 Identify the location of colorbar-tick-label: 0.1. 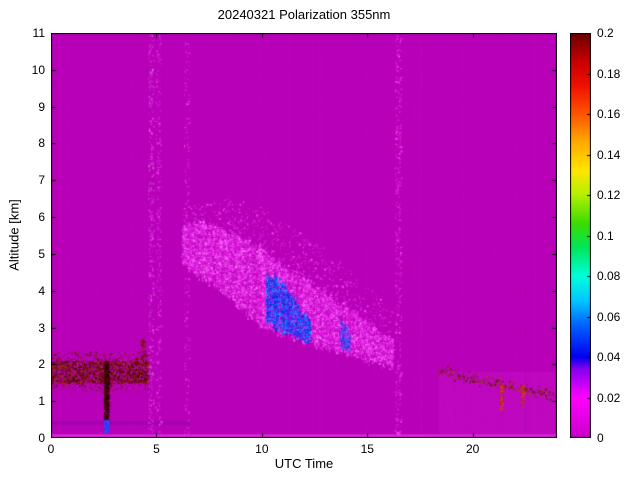
(605, 235).